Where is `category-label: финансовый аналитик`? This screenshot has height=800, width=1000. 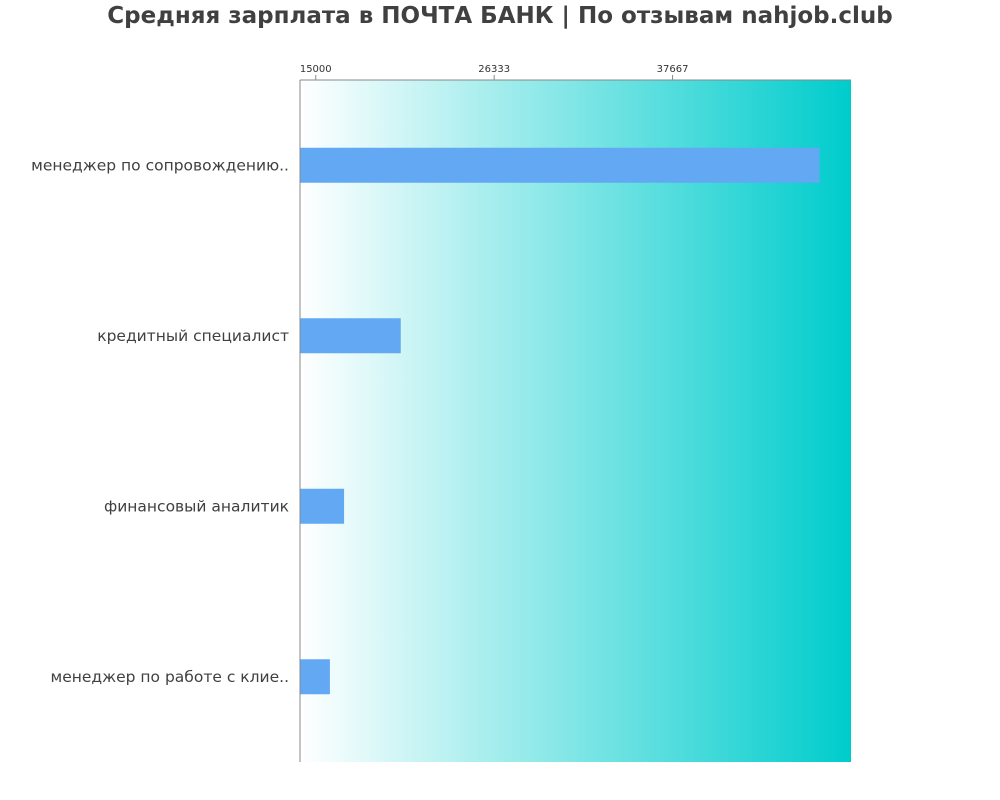 category-label: финансовый аналитик is located at coordinates (196, 506).